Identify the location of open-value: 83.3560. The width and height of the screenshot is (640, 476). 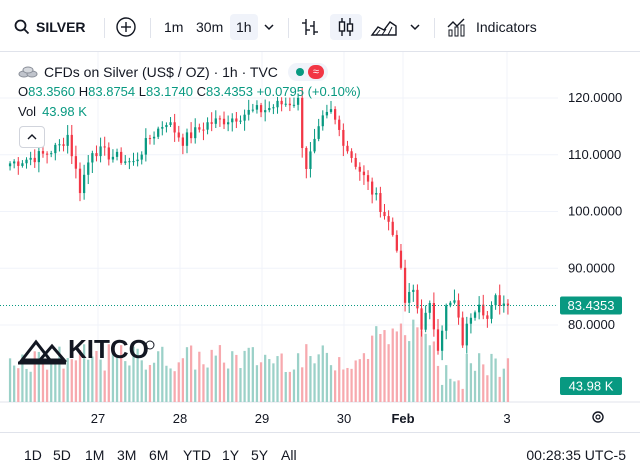
(52, 91).